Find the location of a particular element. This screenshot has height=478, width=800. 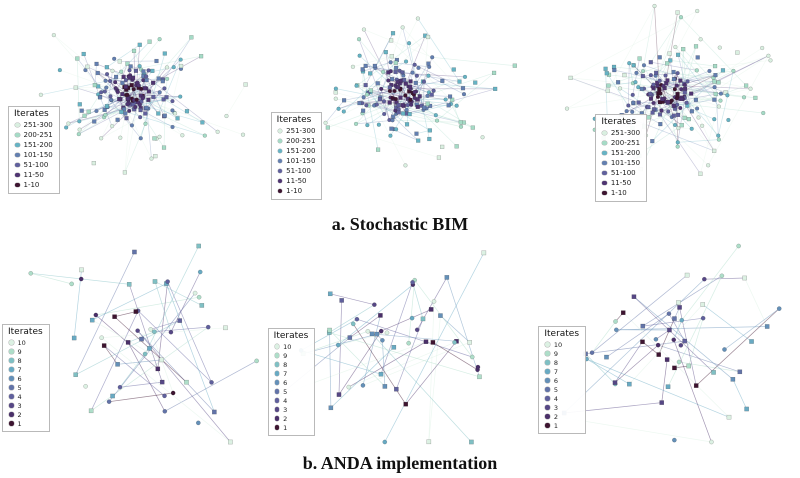

caption-stochastic-bim: a. Stochastic BIM is located at coordinates (400, 224).